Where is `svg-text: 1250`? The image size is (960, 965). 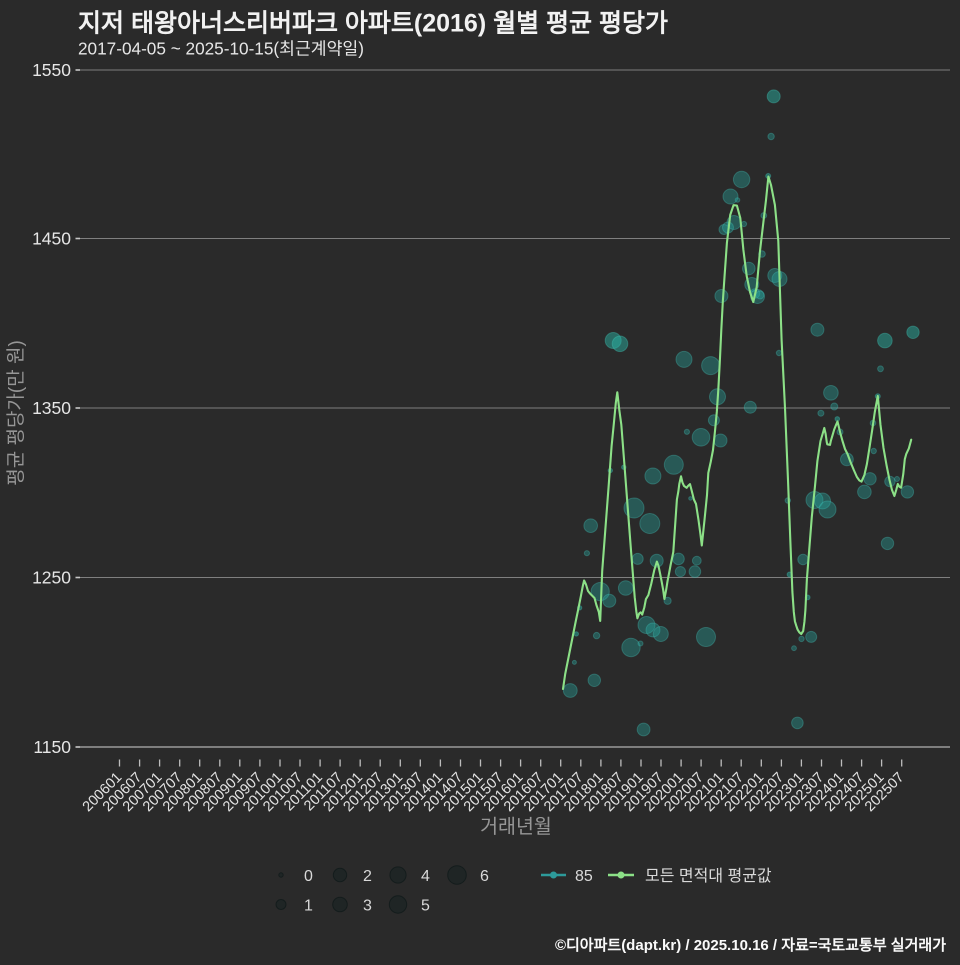 svg-text: 1250 is located at coordinates (51, 578).